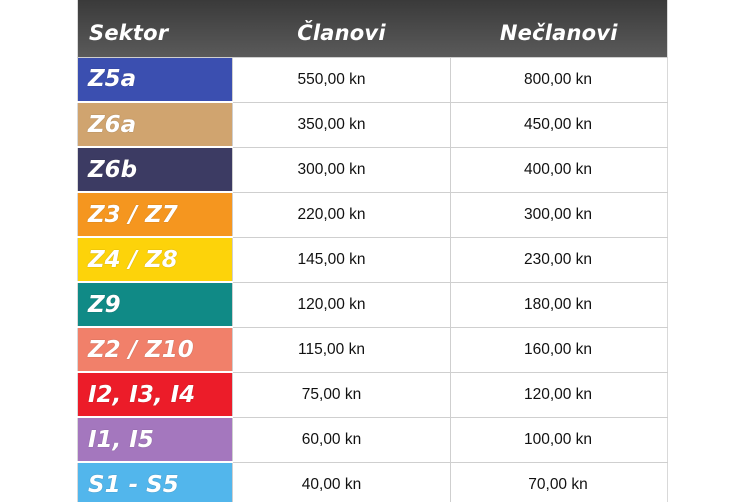 The width and height of the screenshot is (750, 502). Describe the element at coordinates (341, 260) in the screenshot. I see `members-price-cell: 145,00 kn` at that location.